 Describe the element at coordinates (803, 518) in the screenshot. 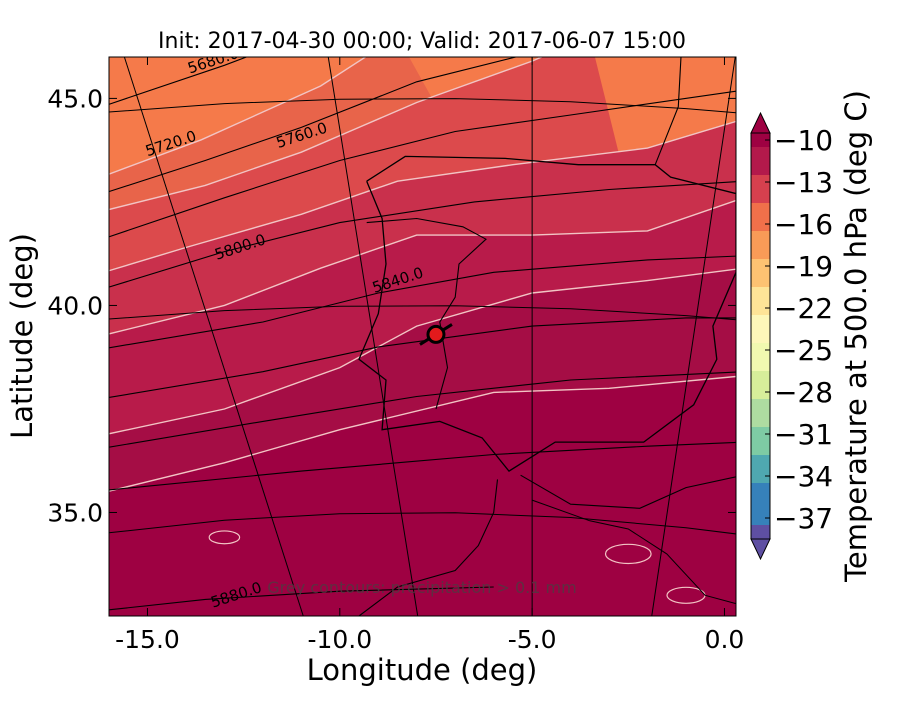

I see `colorbar-tick-label: −37` at that location.